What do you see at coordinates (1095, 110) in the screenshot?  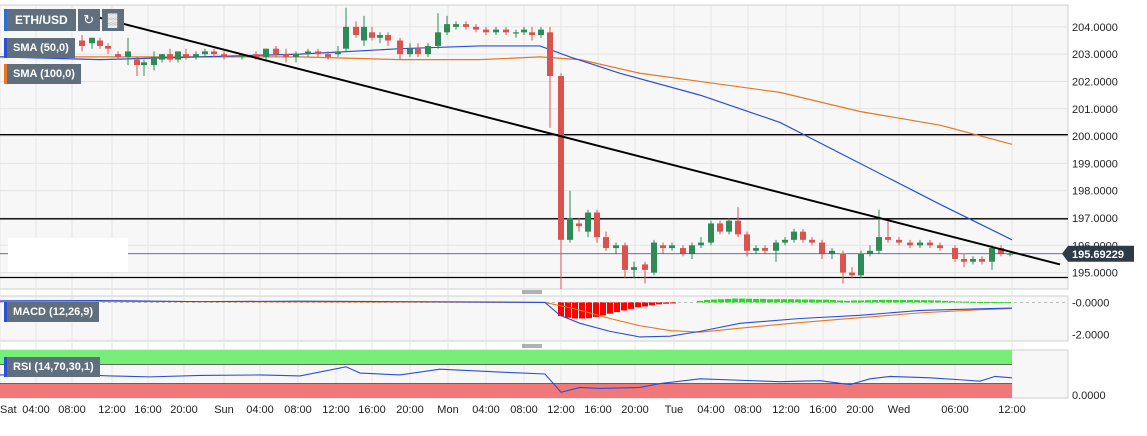 I see `y-tick-label: 201.0000` at bounding box center [1095, 110].